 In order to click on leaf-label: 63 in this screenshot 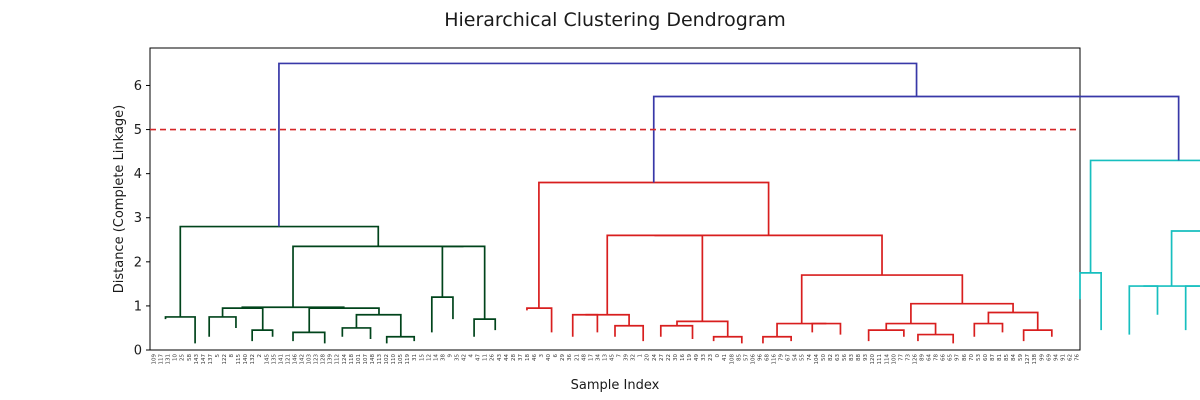, I will do `click(838, 357)`.